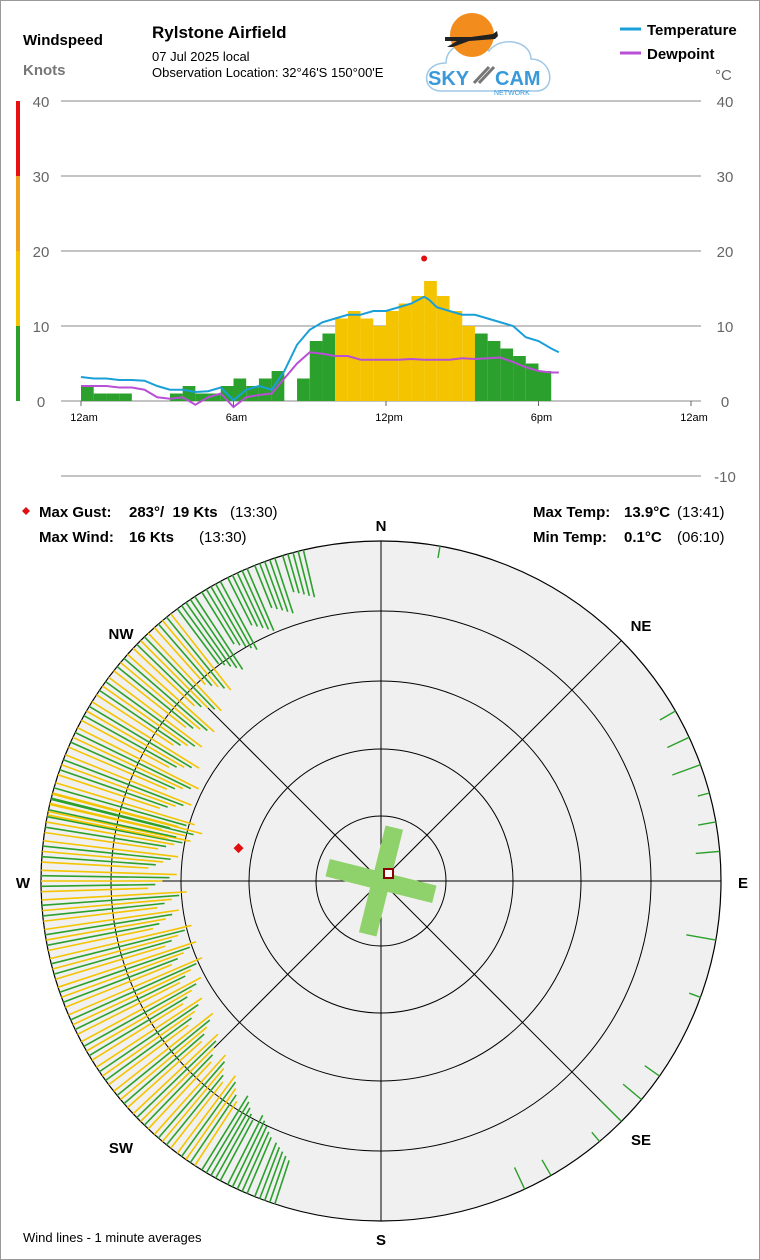 This screenshot has height=1260, width=760. Describe the element at coordinates (694, 418) in the screenshot. I see `x-tick-label: 12am` at that location.